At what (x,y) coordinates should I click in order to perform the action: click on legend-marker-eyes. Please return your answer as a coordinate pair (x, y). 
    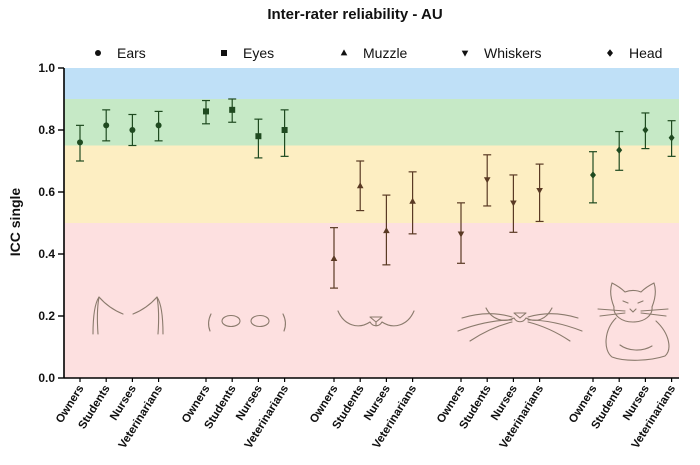
    Looking at the image, I should click on (224, 53).